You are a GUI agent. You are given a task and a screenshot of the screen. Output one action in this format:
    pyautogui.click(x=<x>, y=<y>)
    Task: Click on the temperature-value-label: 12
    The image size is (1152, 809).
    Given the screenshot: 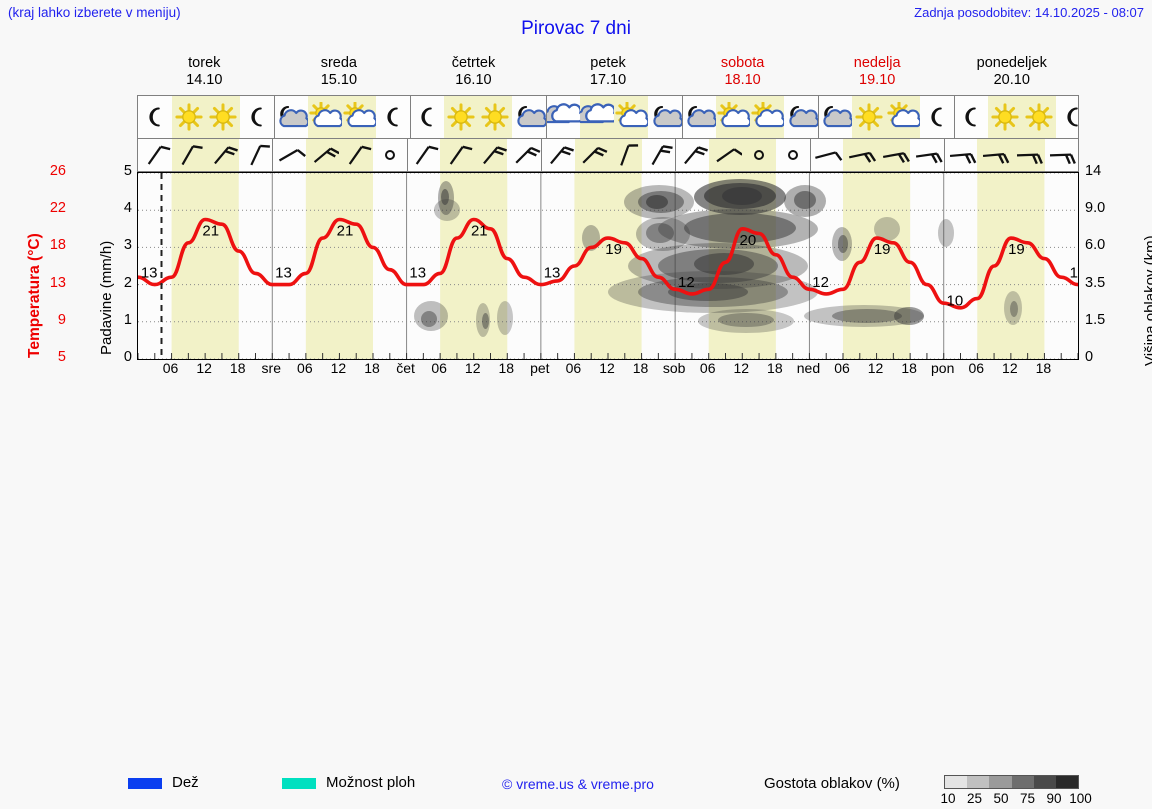 What is the action you would take?
    pyautogui.click(x=820, y=282)
    